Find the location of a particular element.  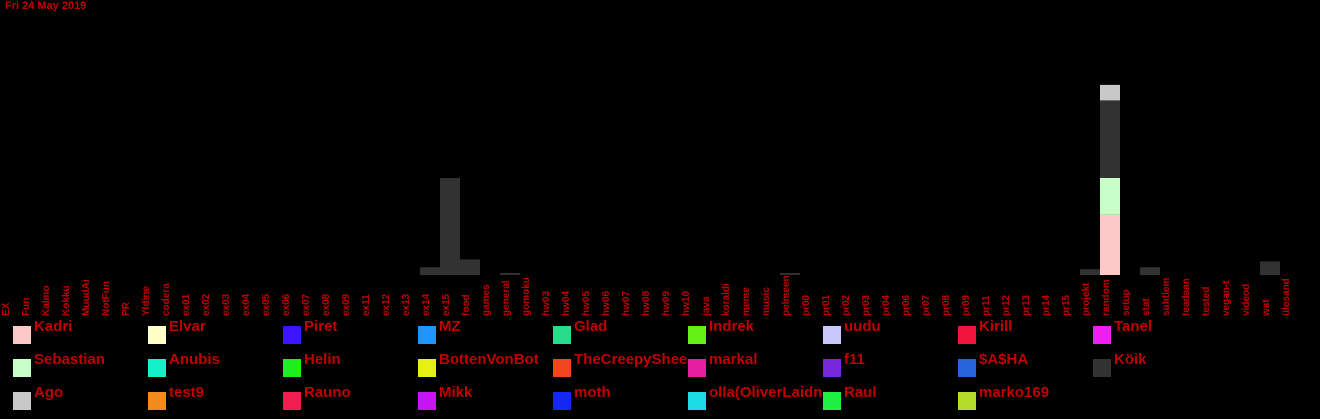

x-tick-label: random is located at coordinates (1106, 297).